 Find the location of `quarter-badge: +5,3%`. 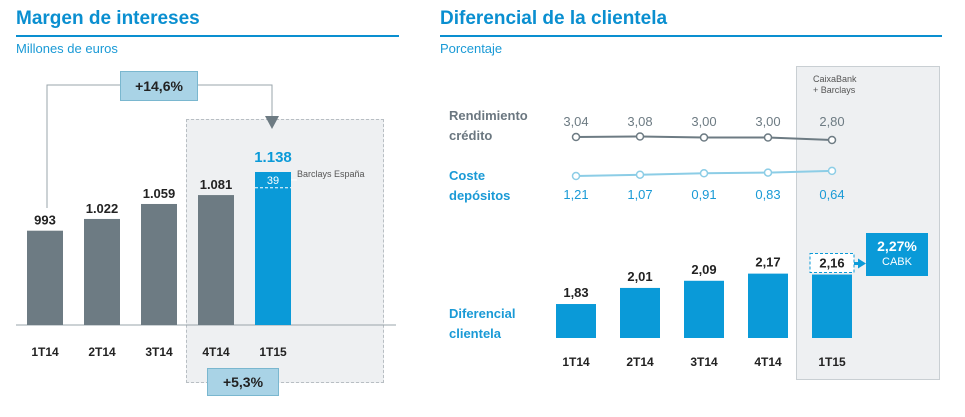

quarter-badge: +5,3% is located at coordinates (243, 382).